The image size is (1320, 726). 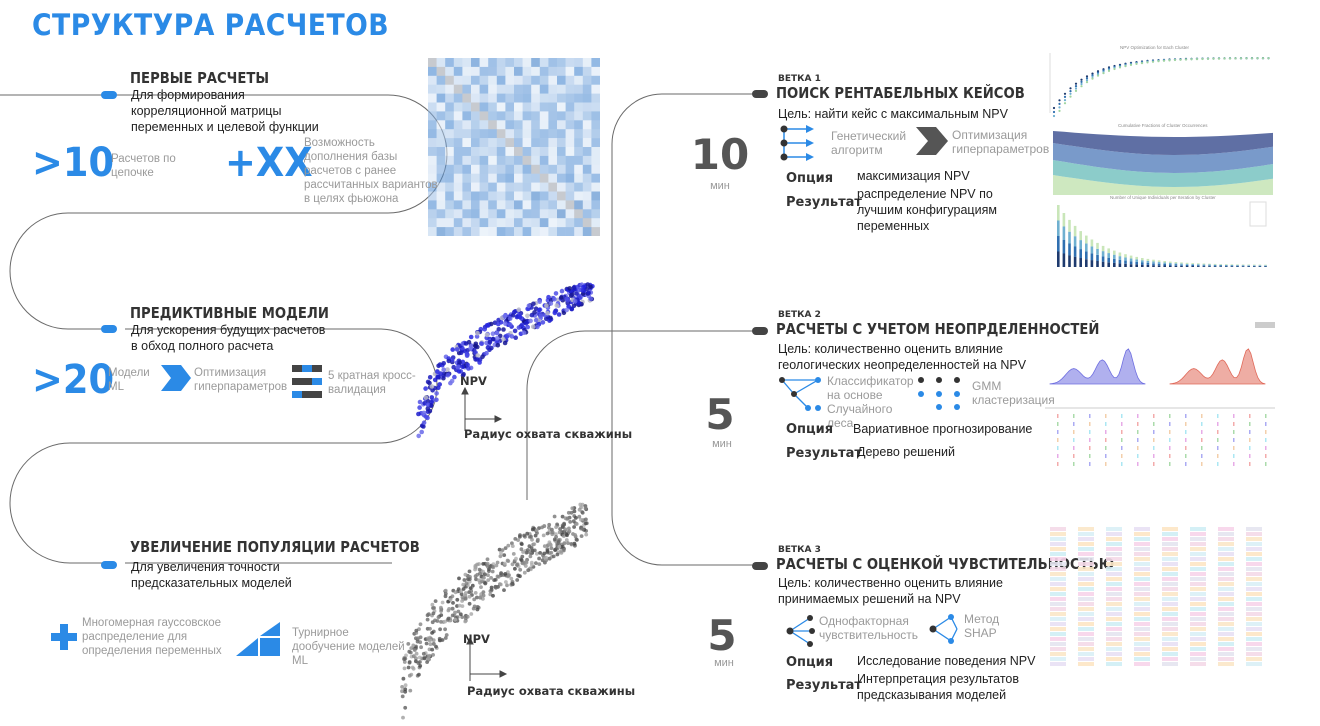 What do you see at coordinates (799, 79) in the screenshot?
I see `branch1-tag: ВЕТКА 1` at bounding box center [799, 79].